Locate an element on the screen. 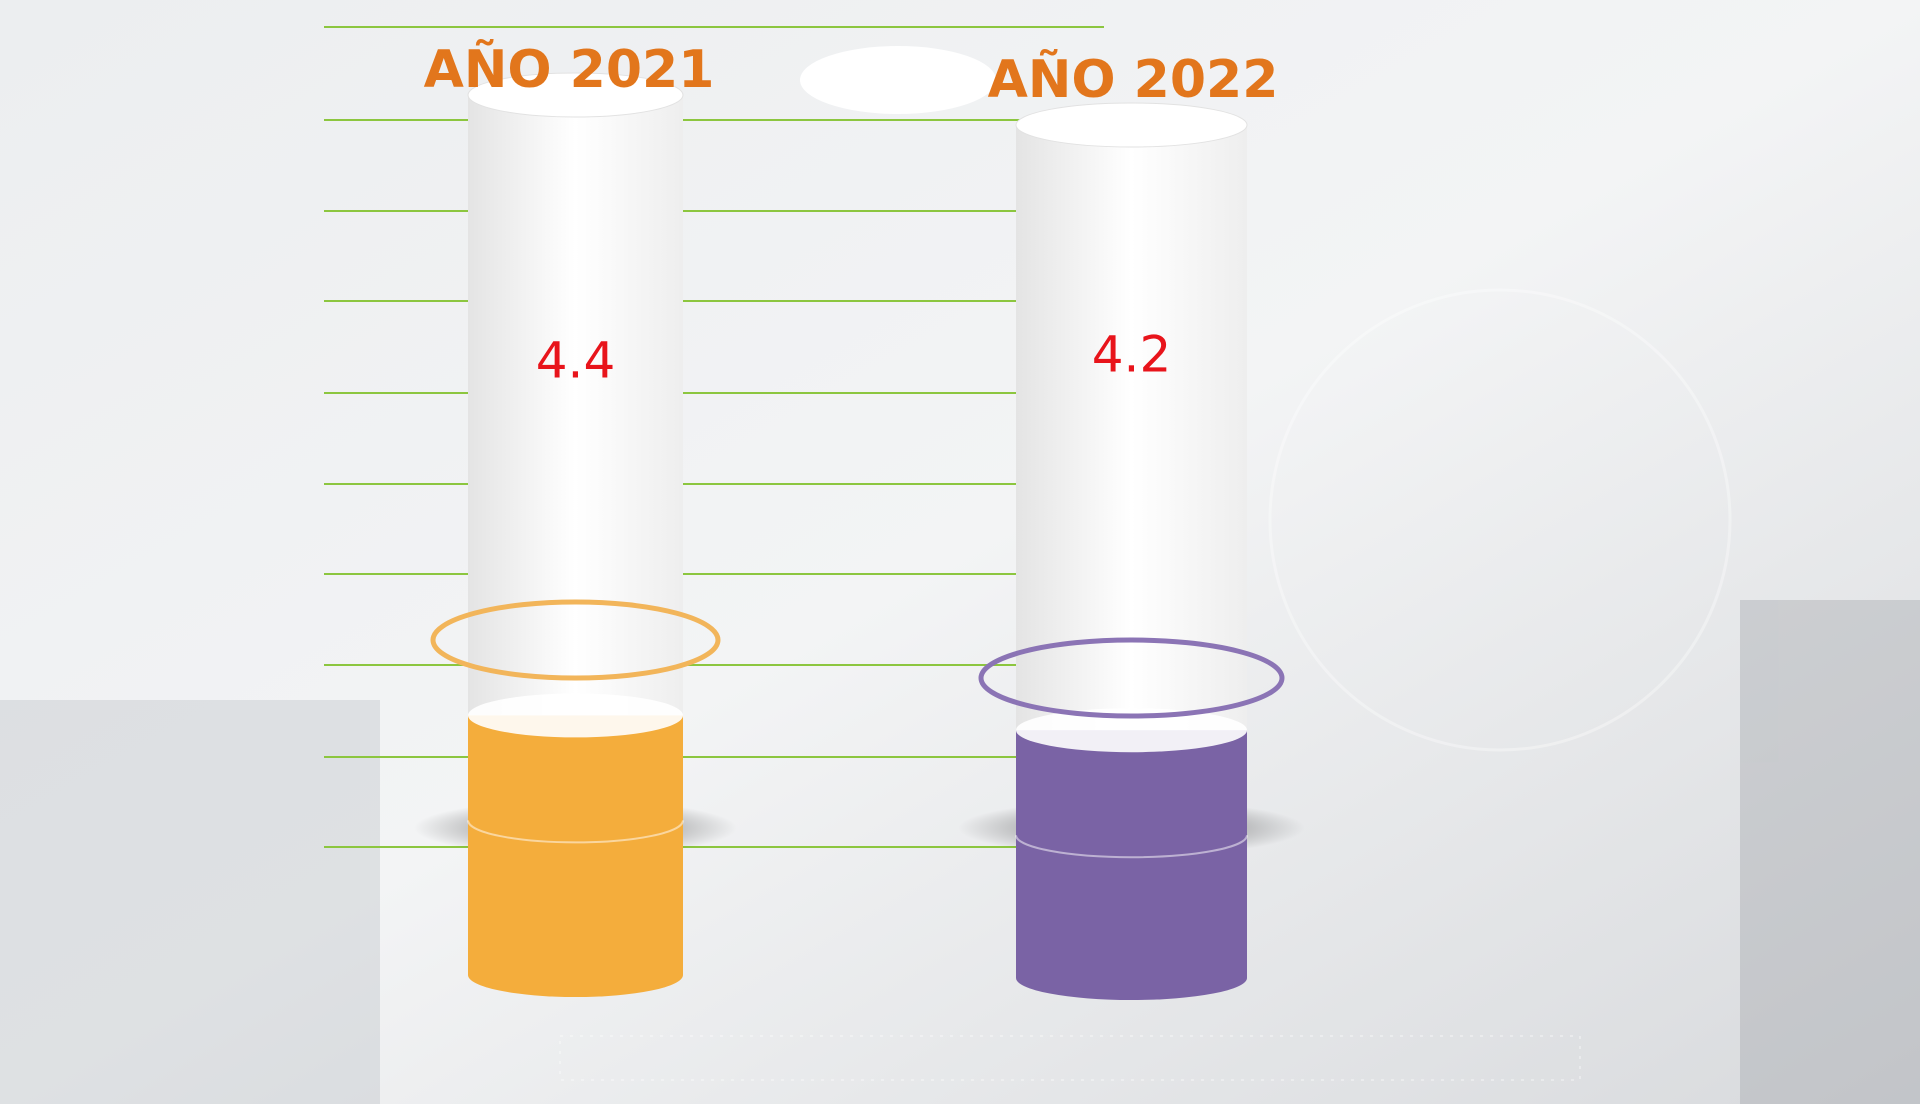 The image size is (1920, 1104). category-label: AÑO 2022 is located at coordinates (1133, 79).